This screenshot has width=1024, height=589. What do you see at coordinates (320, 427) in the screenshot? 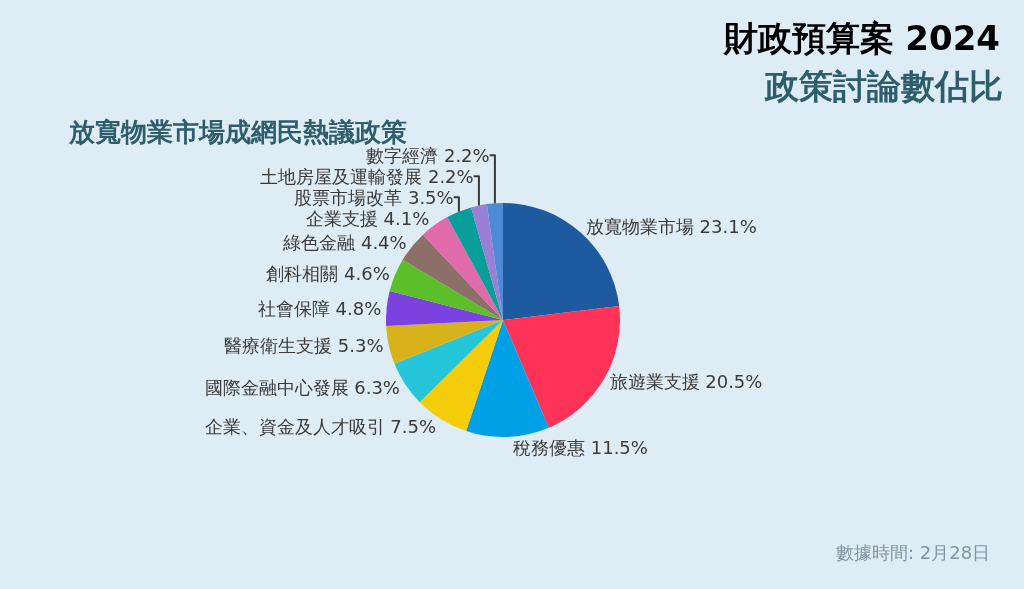
I see `slice-label: 企業、資金及人才吸引 7.5%` at bounding box center [320, 427].